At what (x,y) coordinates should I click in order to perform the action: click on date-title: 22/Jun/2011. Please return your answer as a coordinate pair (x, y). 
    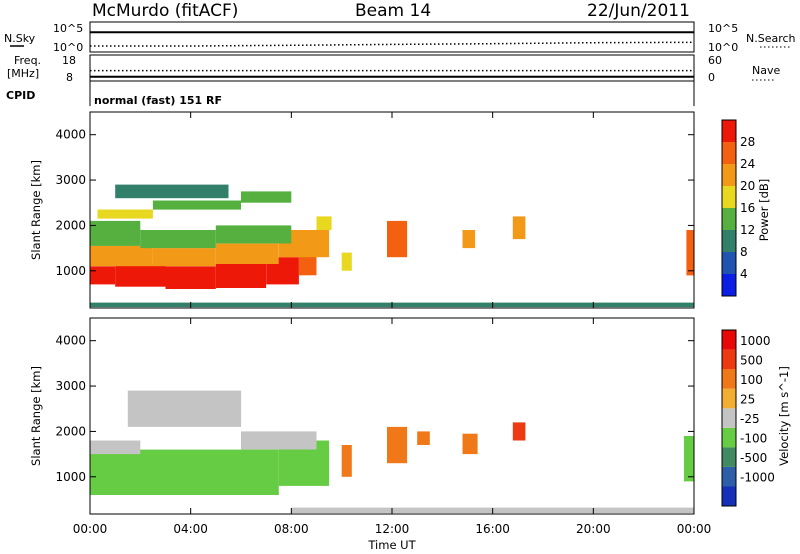
    Looking at the image, I should click on (638, 11).